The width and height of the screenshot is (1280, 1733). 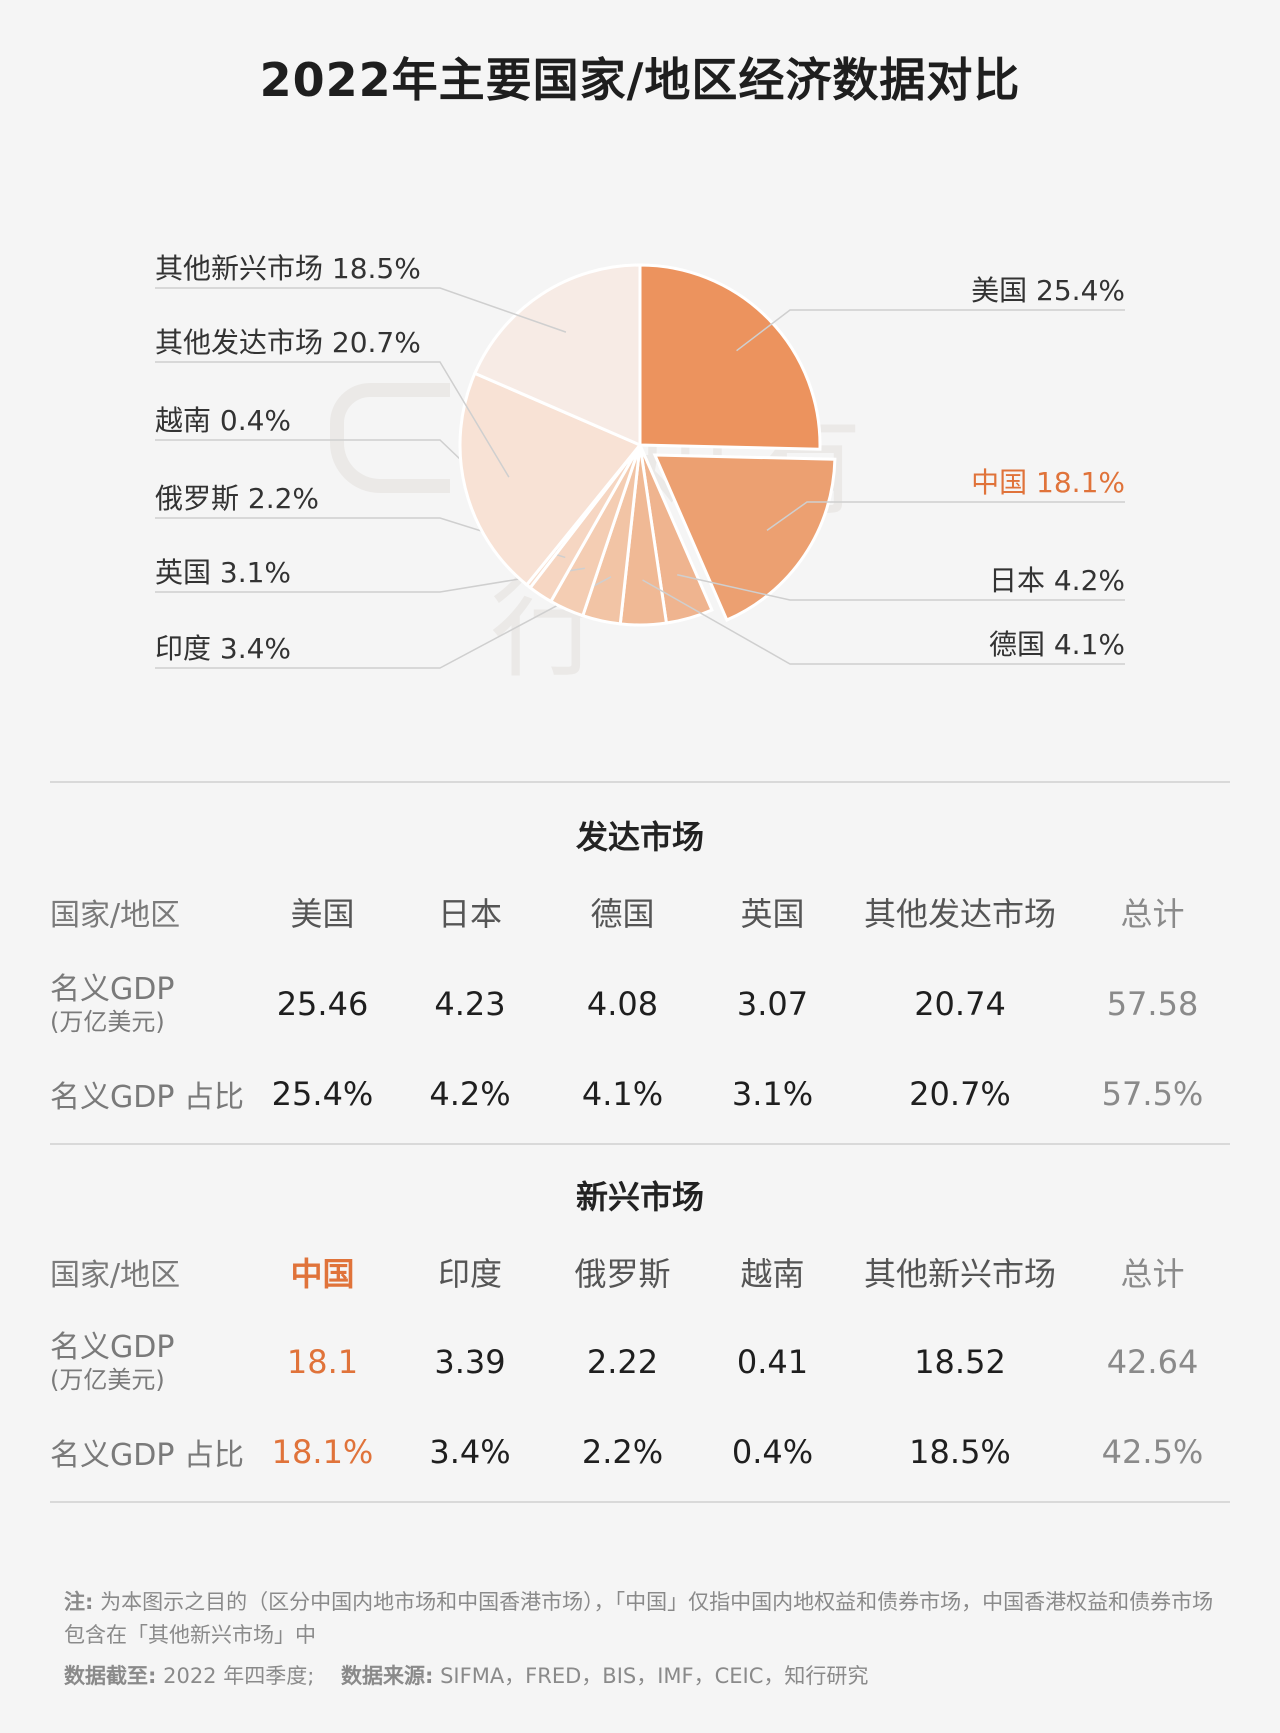 I want to click on slice-label: 德国 4.1%, so click(x=1057, y=644).